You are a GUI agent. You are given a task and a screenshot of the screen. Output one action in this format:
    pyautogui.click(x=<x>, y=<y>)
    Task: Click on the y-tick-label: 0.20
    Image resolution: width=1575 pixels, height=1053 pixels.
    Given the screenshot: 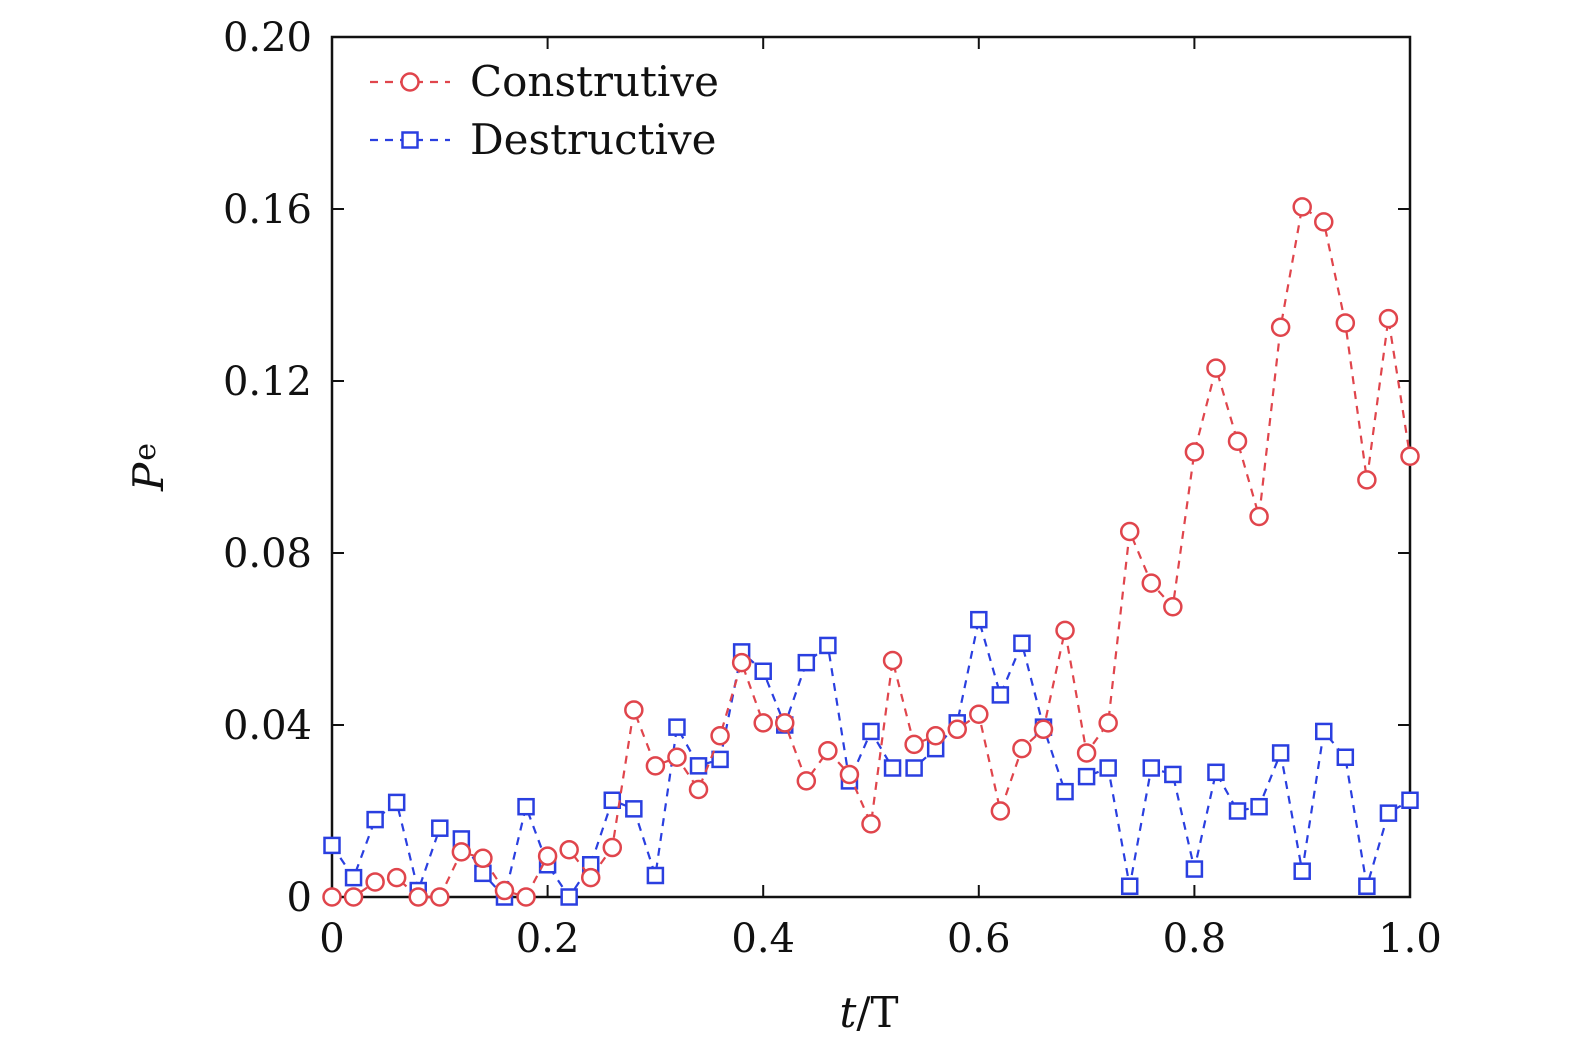 What is the action you would take?
    pyautogui.click(x=267, y=38)
    